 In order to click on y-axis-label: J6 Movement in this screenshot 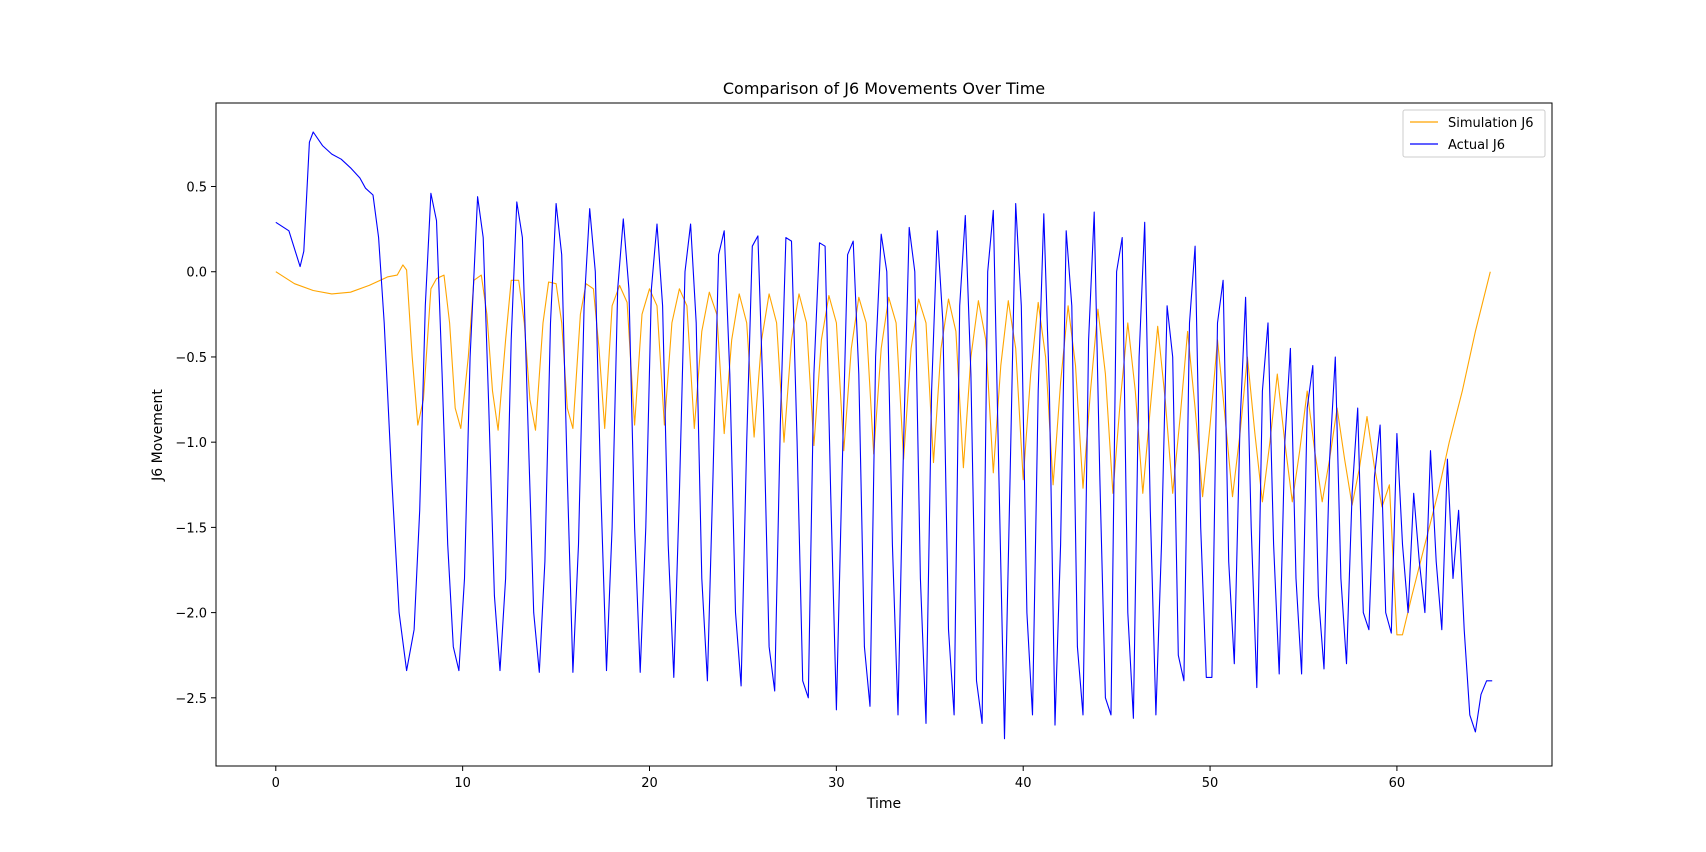, I will do `click(158, 435)`.